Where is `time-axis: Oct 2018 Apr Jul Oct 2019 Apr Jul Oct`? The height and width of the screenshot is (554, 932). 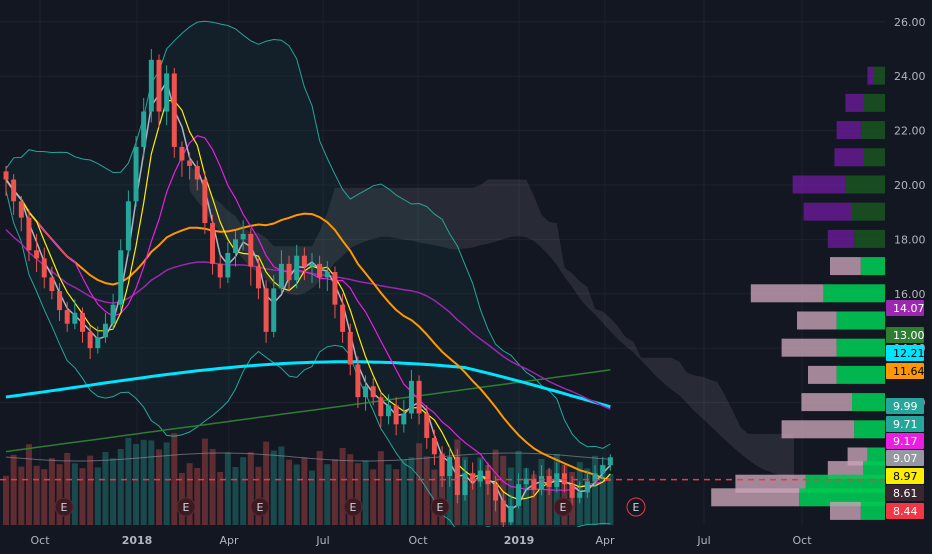
time-axis: Oct 2018 Apr Jul Oct 2019 Apr Jul Oct is located at coordinates (442, 538).